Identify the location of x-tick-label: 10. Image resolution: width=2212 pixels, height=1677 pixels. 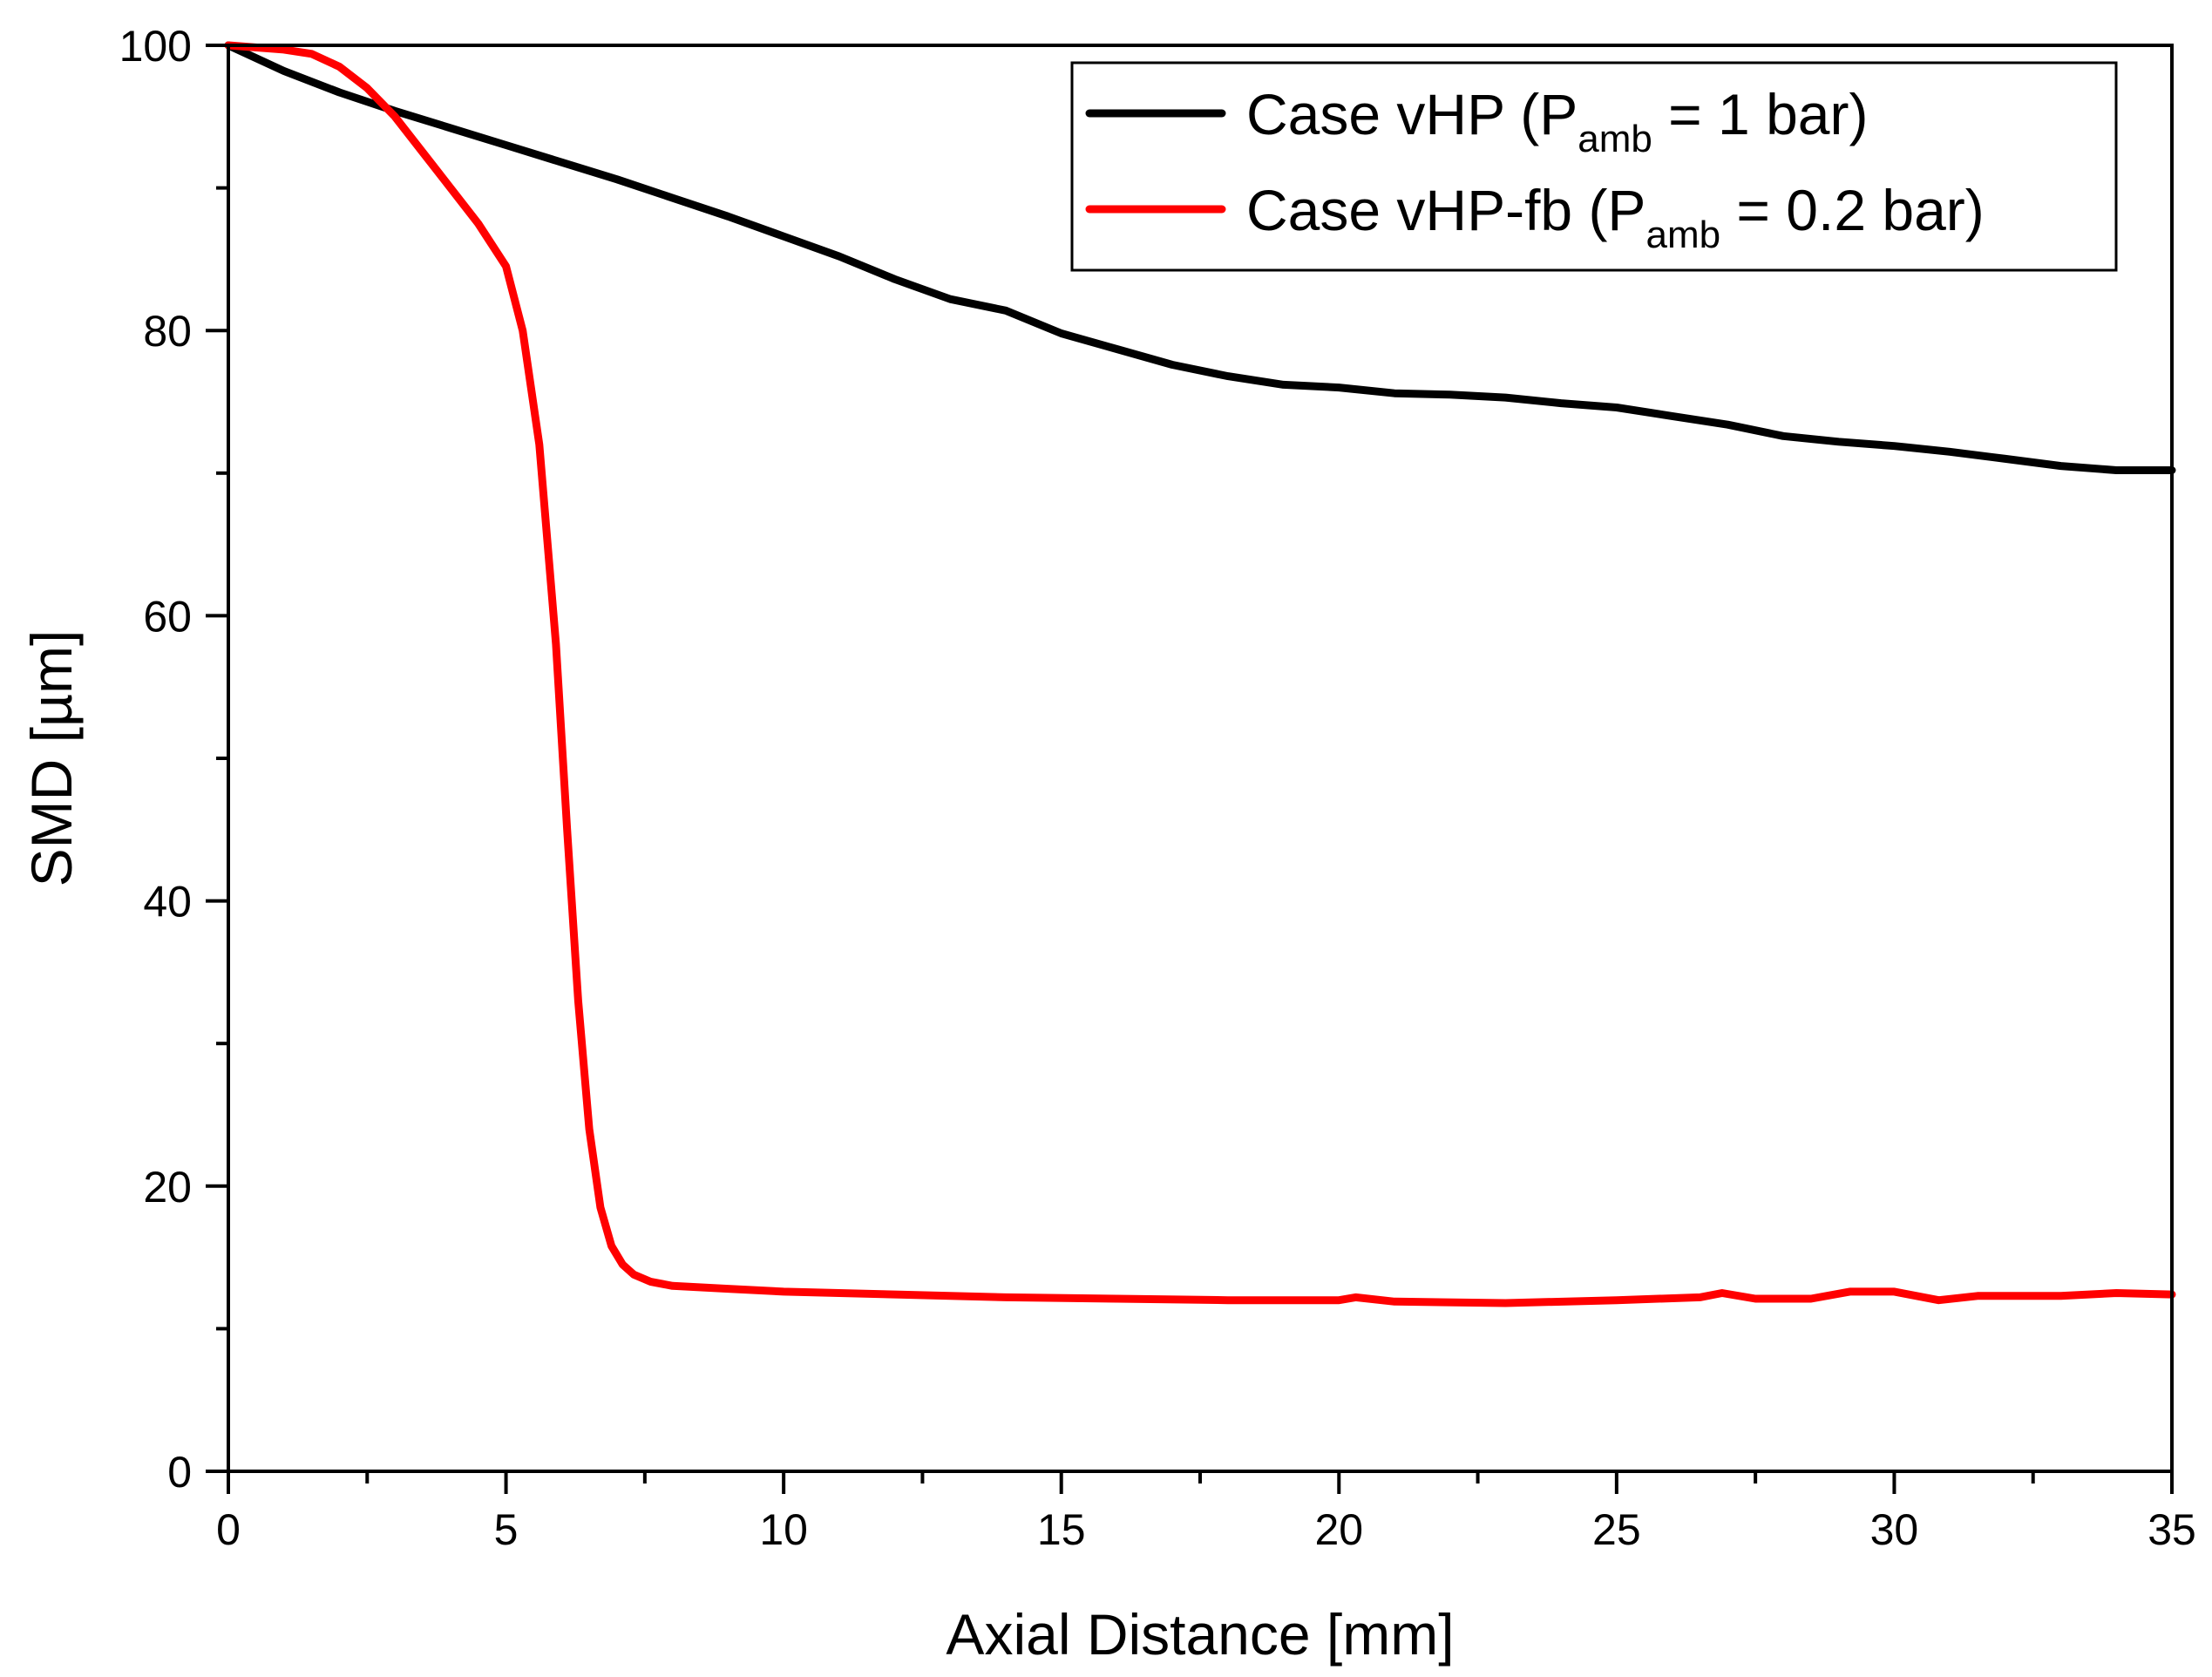
(783, 1529).